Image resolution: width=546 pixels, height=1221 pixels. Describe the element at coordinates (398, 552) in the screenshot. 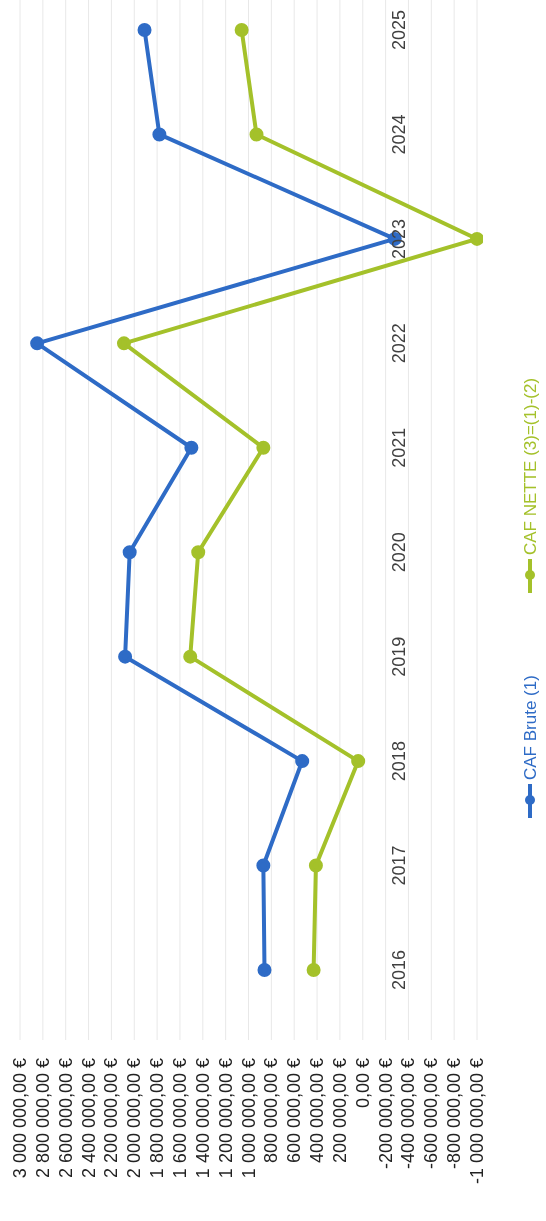

I see `y-tick-label: 2020` at that location.